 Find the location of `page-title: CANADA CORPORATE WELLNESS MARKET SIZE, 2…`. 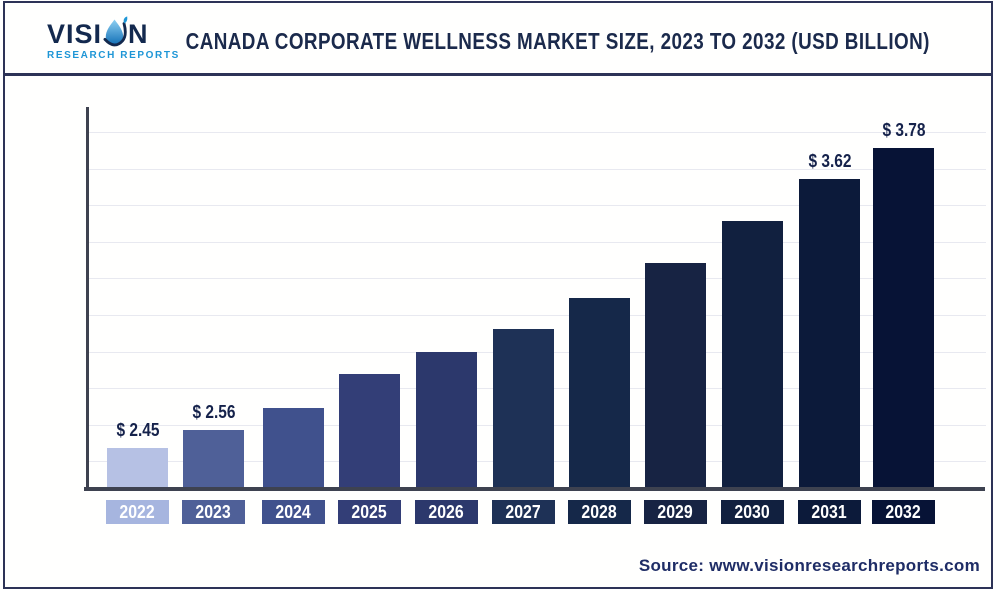

page-title: CANADA CORPORATE WELLNESS MARKET SIZE, 2… is located at coordinates (558, 40).